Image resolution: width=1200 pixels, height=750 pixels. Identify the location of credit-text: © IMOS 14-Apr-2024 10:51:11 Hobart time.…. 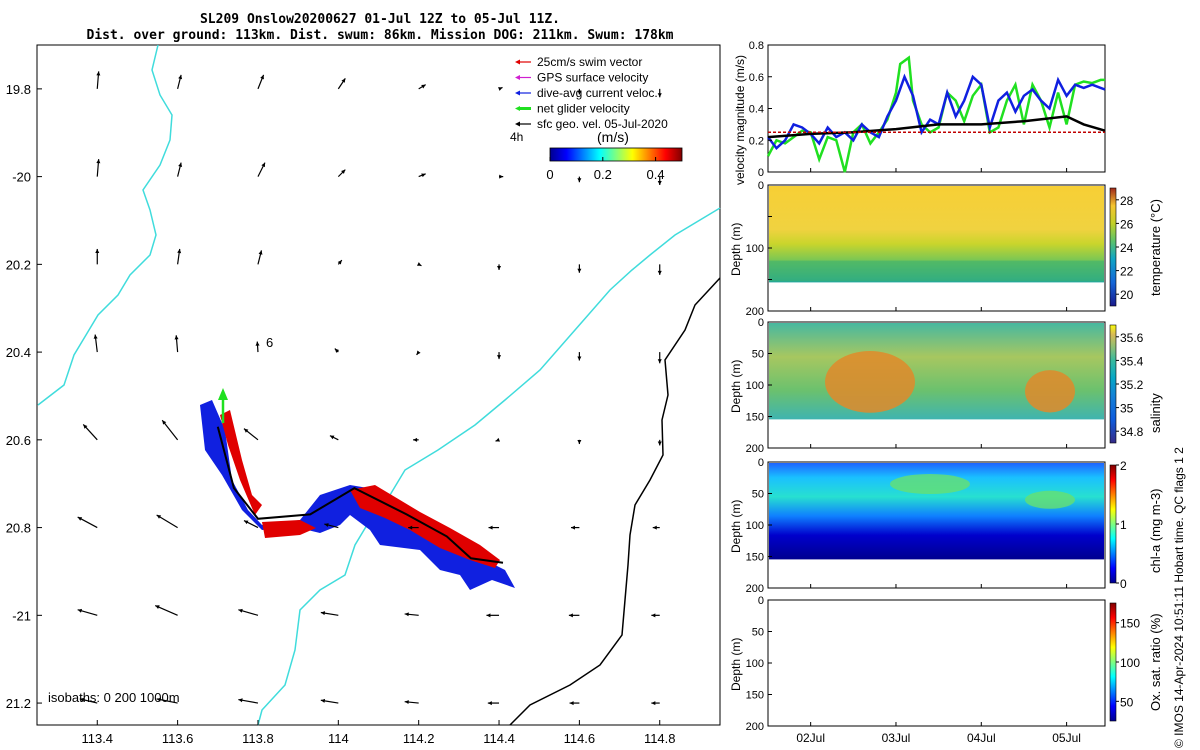
(1179, 597).